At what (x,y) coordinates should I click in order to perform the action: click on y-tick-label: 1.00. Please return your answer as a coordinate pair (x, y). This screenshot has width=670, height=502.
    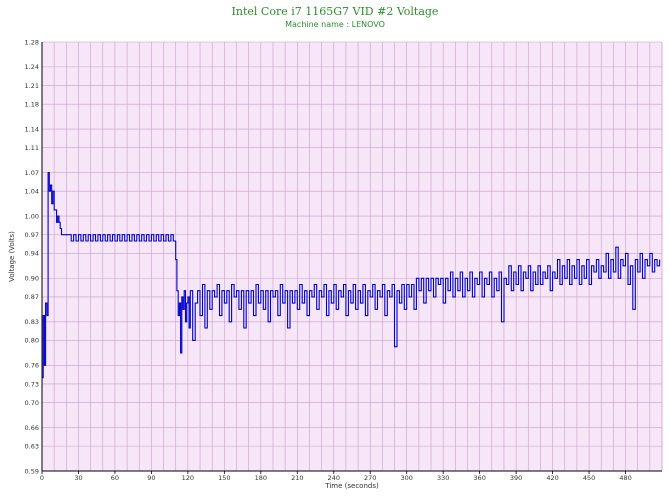
    Looking at the image, I should click on (32, 216).